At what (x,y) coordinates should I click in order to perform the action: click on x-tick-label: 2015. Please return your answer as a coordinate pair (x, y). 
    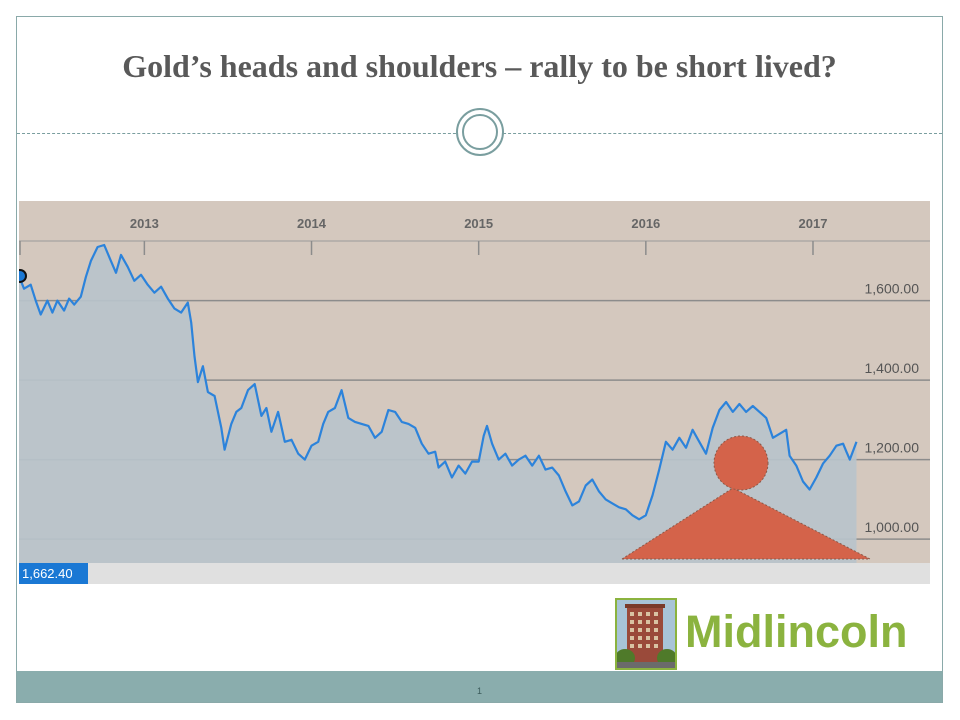
    Looking at the image, I should click on (478, 223).